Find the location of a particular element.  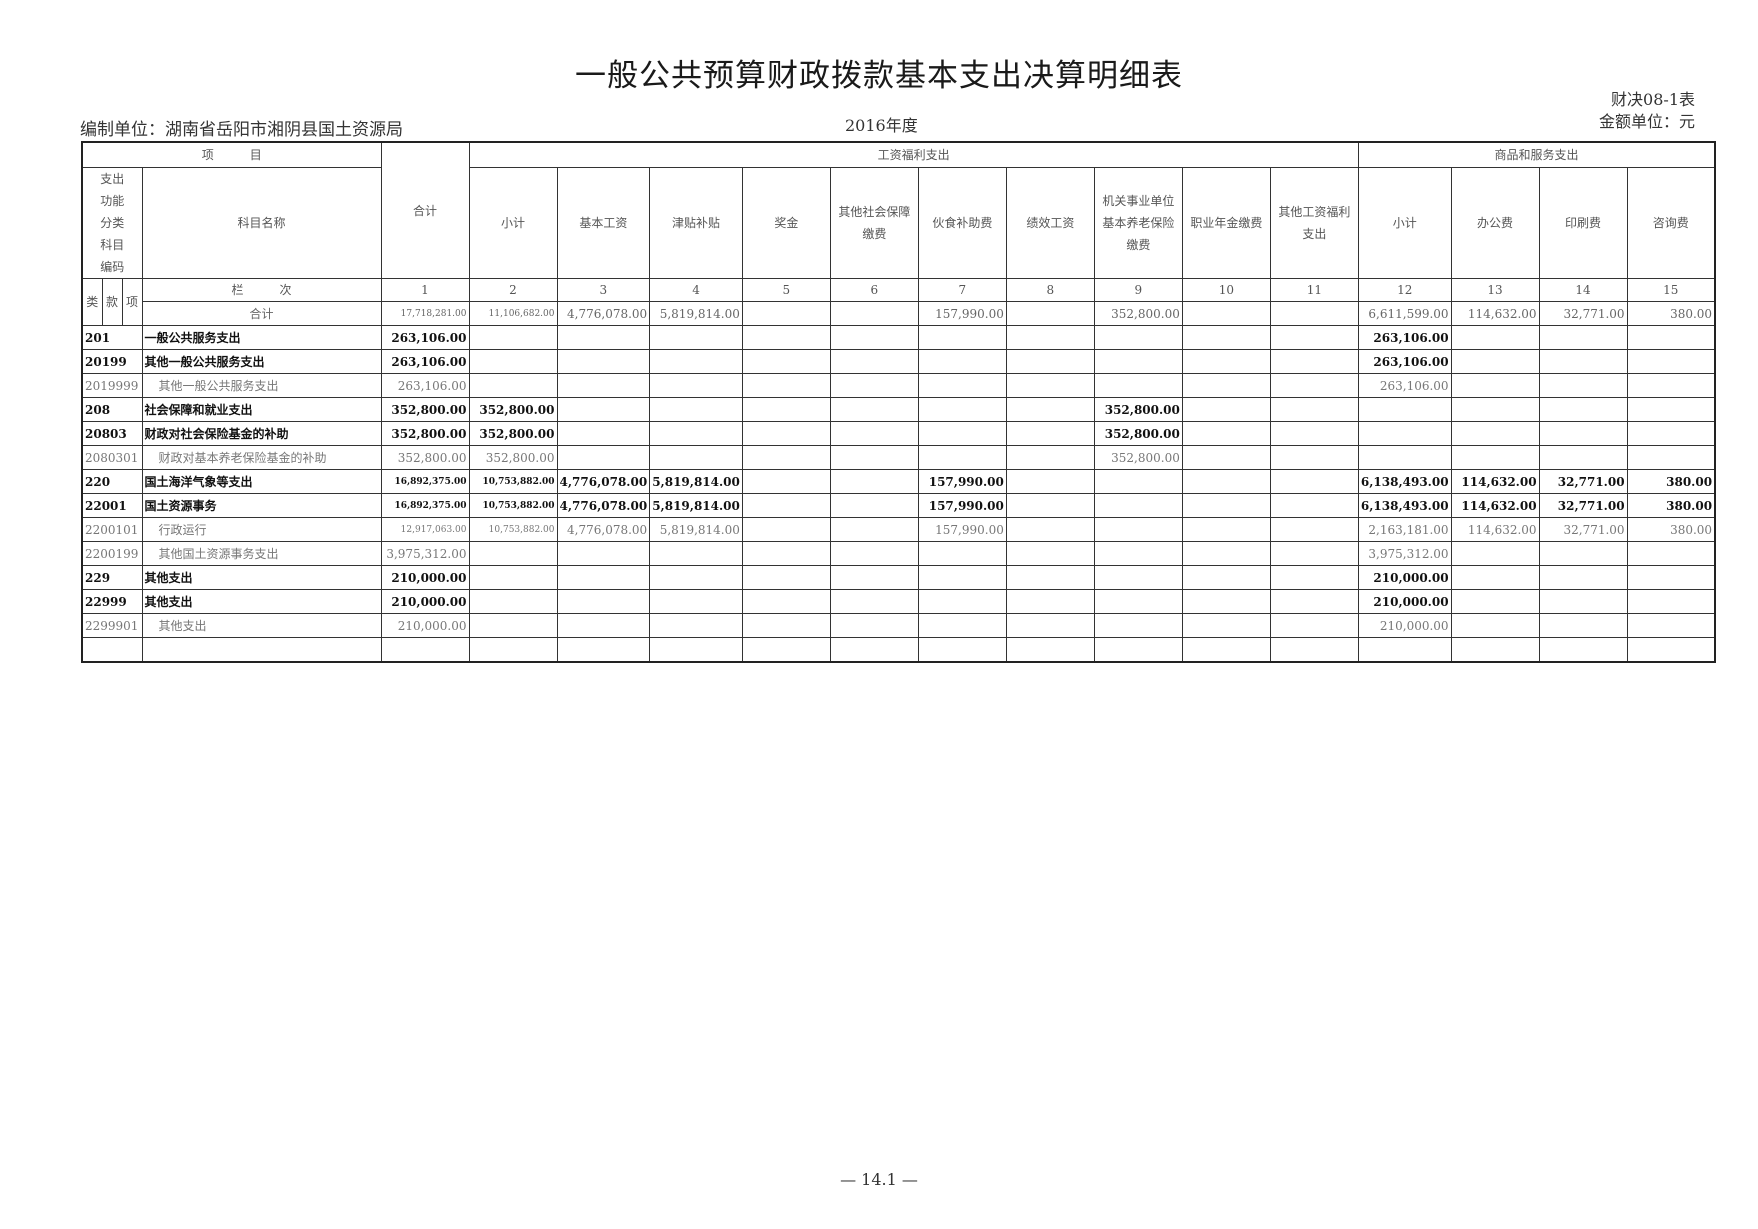

row-code: 2200101 is located at coordinates (112, 529).